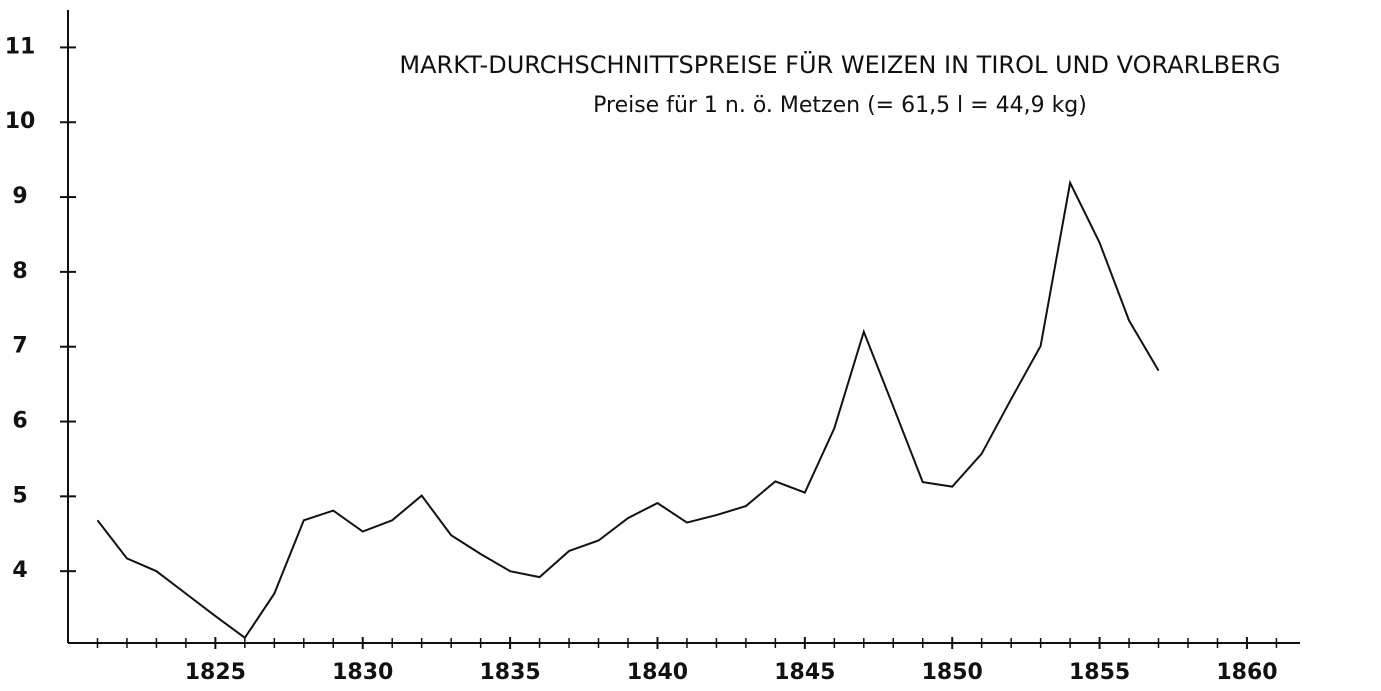  What do you see at coordinates (19, 196) in the screenshot?
I see `y-tick-label: 9` at bounding box center [19, 196].